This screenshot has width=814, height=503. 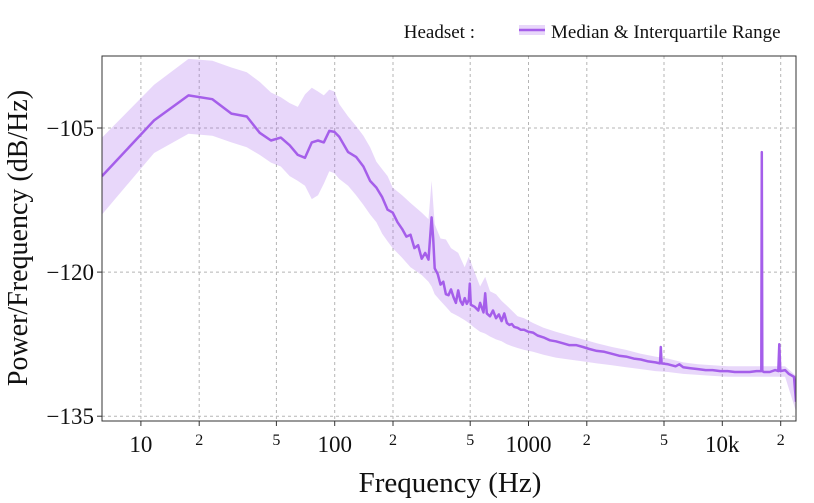 I want to click on x-tick-label: 100, so click(x=334, y=444).